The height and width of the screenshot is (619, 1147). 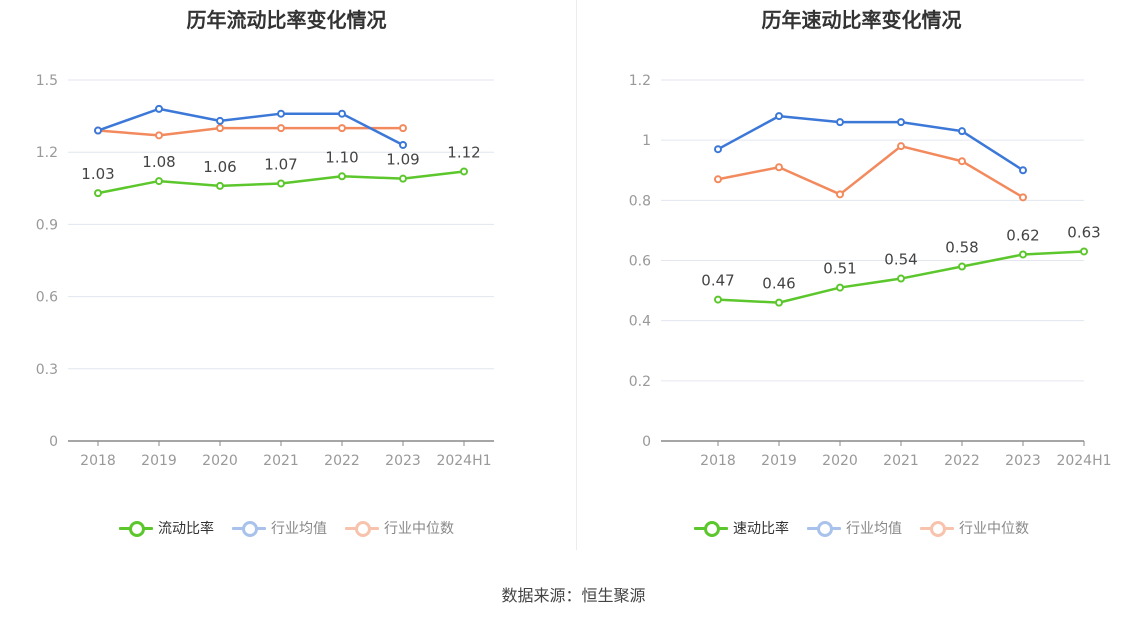 I want to click on data-label: 1.06, so click(x=219, y=167).